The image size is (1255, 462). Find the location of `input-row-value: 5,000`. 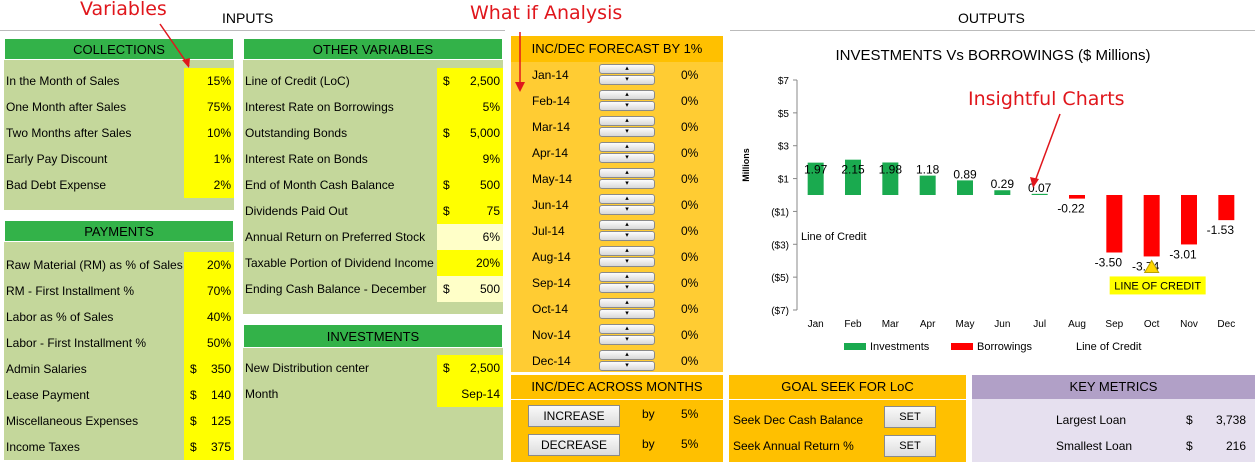

input-row-value: 5,000 is located at coordinates (484, 133).